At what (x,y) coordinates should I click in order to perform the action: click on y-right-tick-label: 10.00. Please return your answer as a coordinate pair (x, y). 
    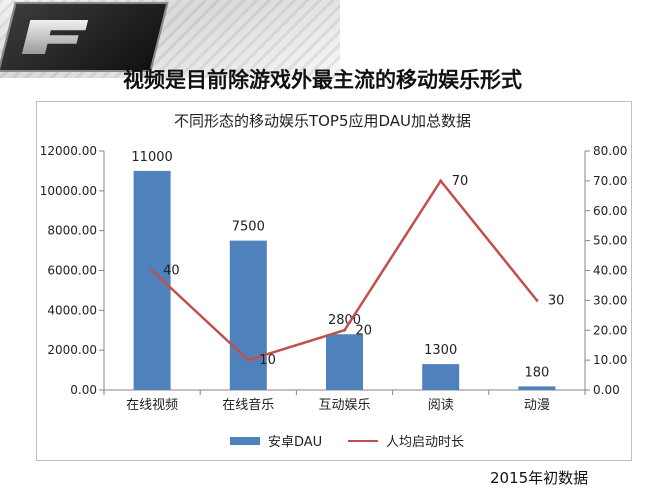
    Looking at the image, I should click on (610, 360).